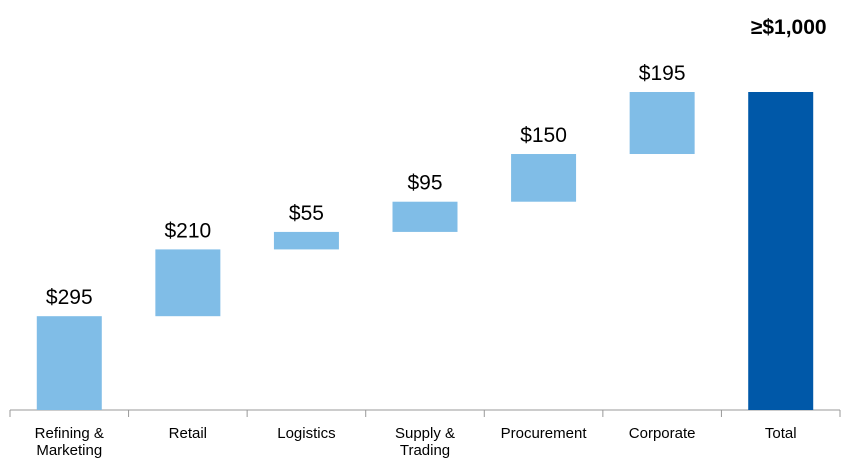 This screenshot has height=463, width=846. What do you see at coordinates (662, 433) in the screenshot?
I see `x-tick-label: Corporate` at bounding box center [662, 433].